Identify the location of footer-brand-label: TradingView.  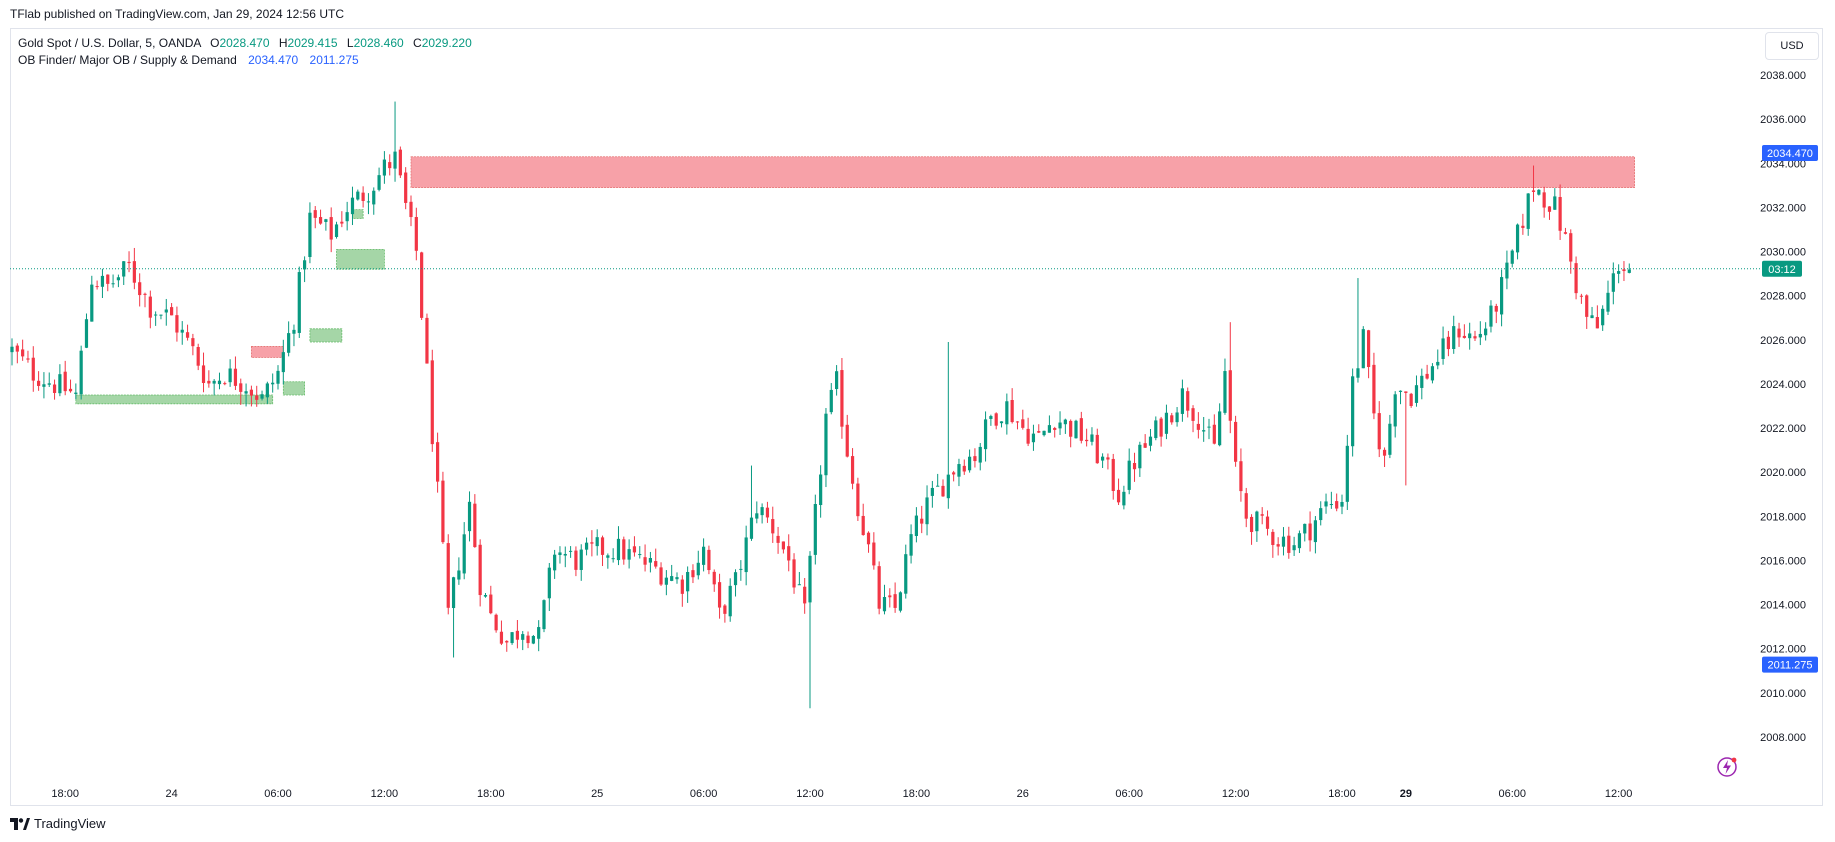
(70, 823).